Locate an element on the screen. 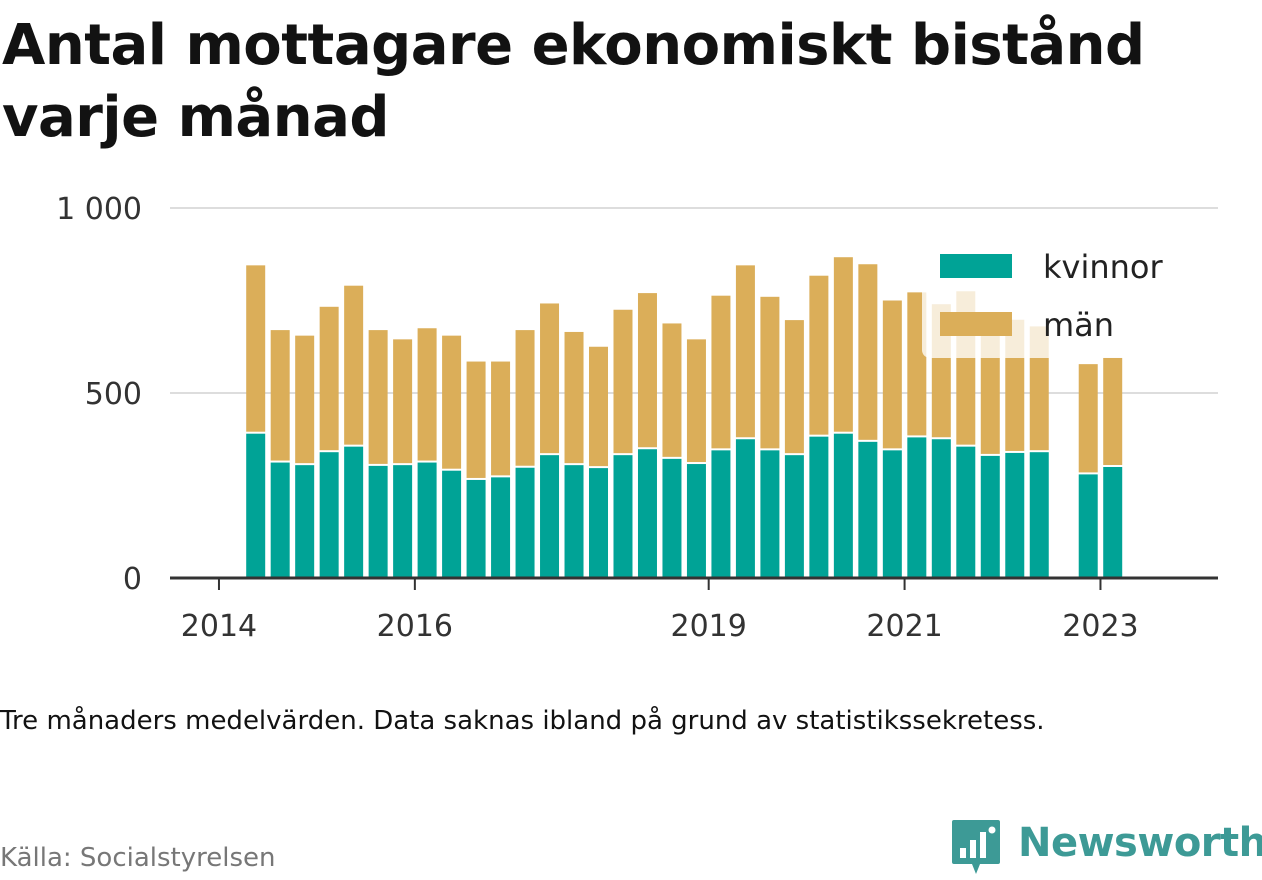 This screenshot has height=880, width=1262. bar-män-1 is located at coordinates (280, 395).